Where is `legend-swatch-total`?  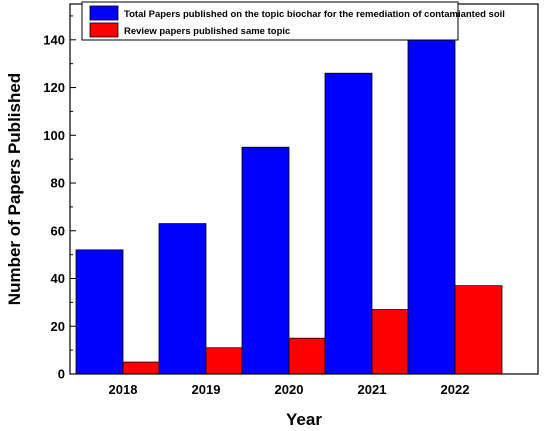
legend-swatch-total is located at coordinates (104, 13).